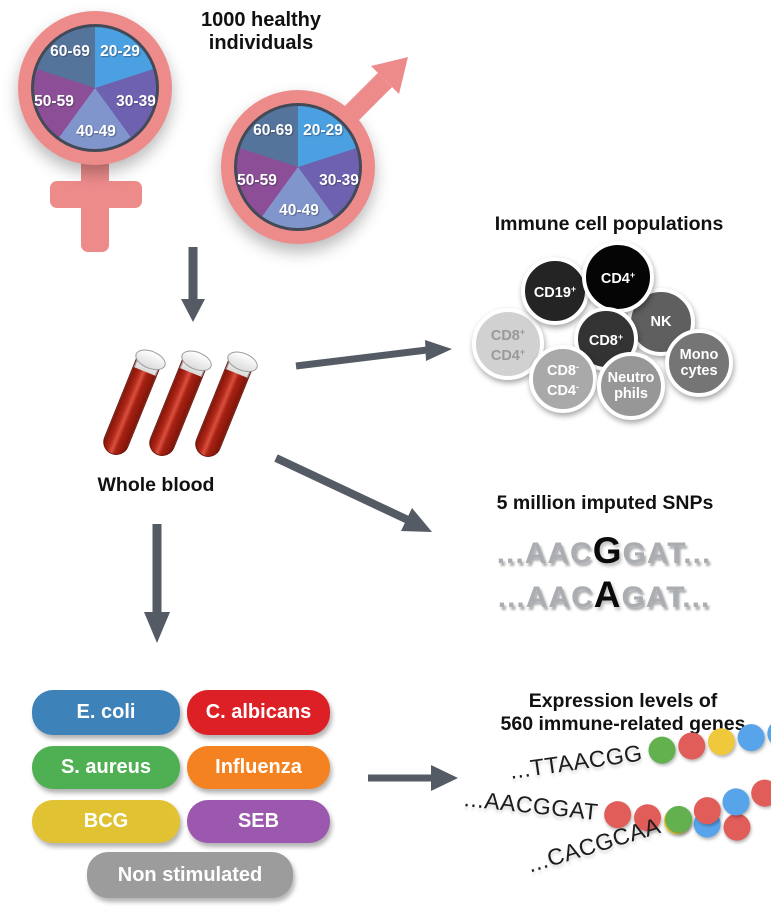 This screenshot has width=771, height=922. I want to click on expression-title-line-2: 560 immune-related genes, so click(623, 724).